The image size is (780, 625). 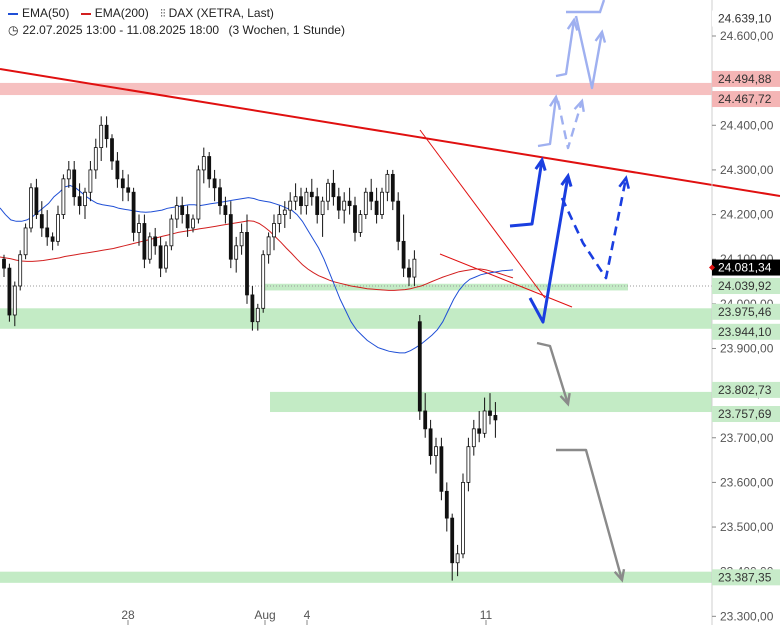 What do you see at coordinates (221, 13) in the screenshot?
I see `instrument-label: DAX (XETRA, Last)` at bounding box center [221, 13].